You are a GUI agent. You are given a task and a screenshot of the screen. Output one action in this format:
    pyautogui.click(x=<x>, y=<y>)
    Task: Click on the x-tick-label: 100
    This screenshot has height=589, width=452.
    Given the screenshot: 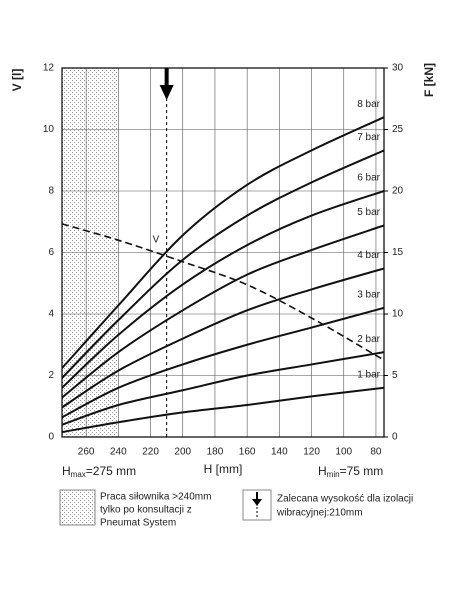 What is the action you would take?
    pyautogui.click(x=343, y=452)
    